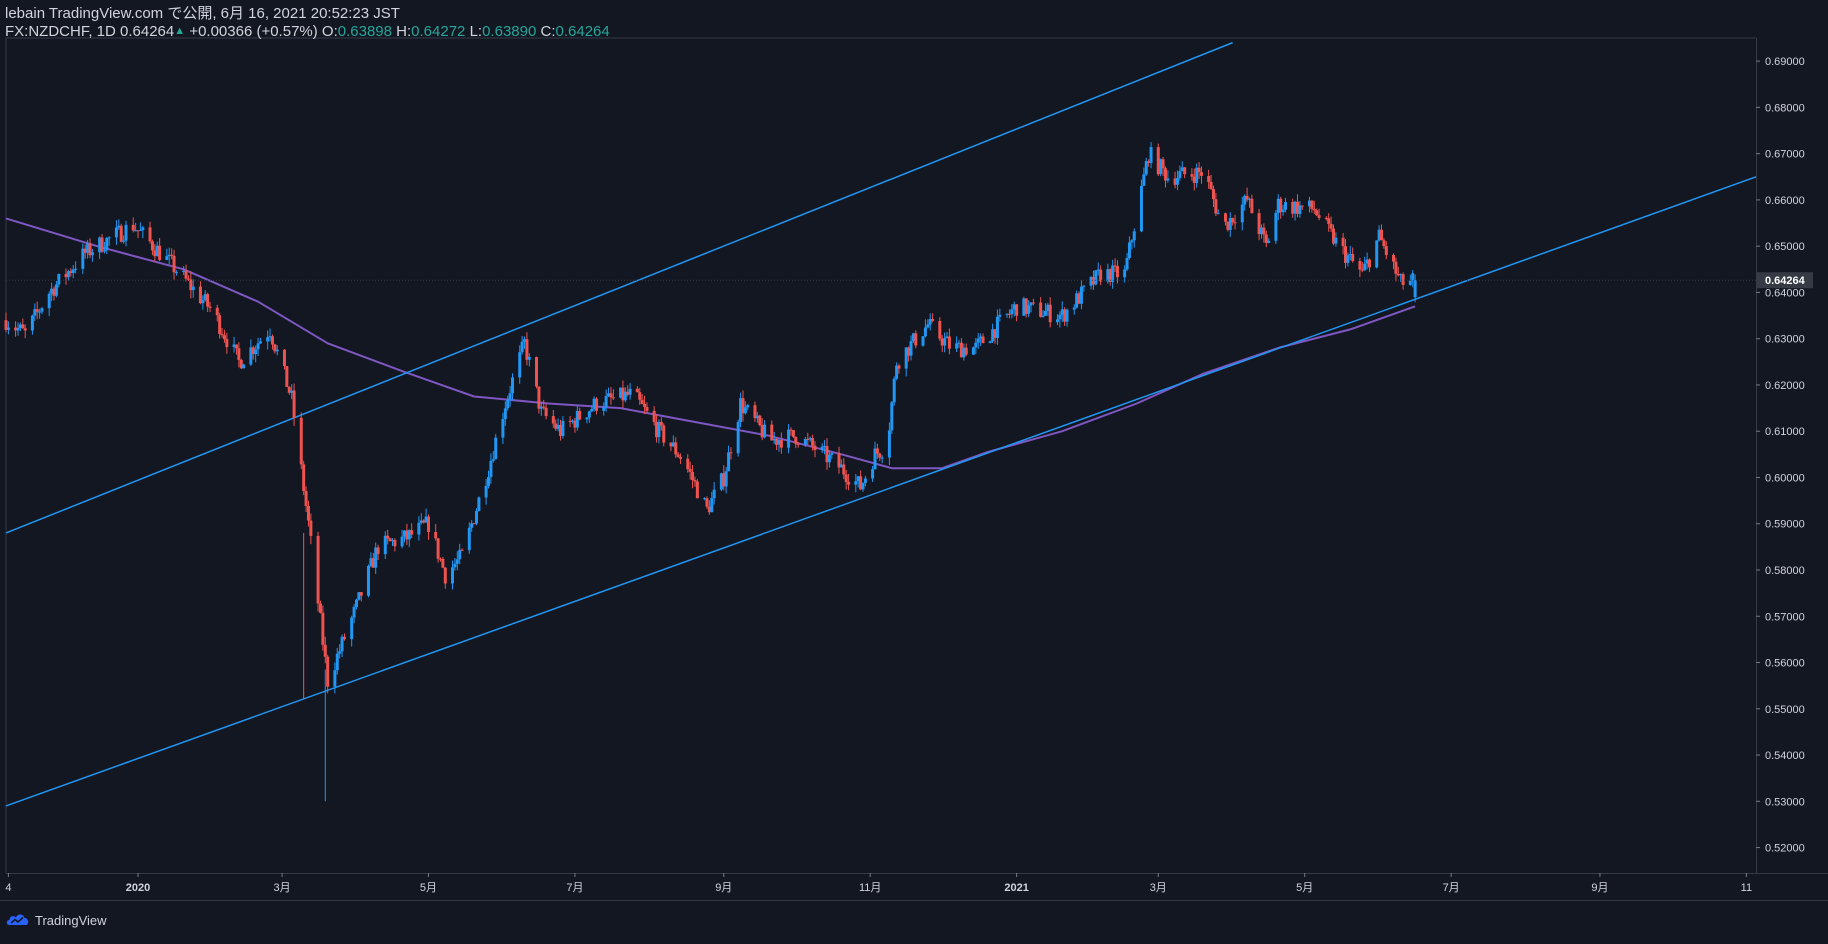 Image resolution: width=1828 pixels, height=944 pixels. Describe the element at coordinates (56, 920) in the screenshot. I see `tradingview-brand: TradingView` at that location.